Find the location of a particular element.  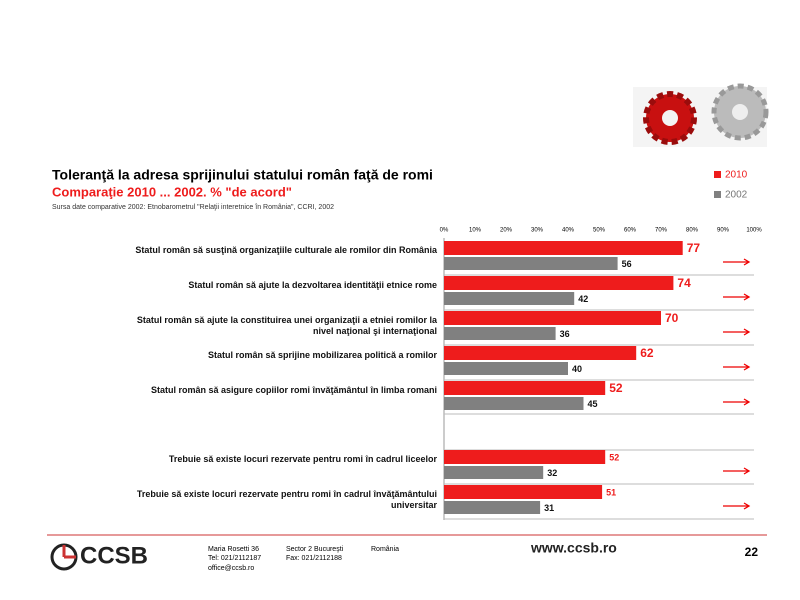

value-label: 51 is located at coordinates (611, 492).